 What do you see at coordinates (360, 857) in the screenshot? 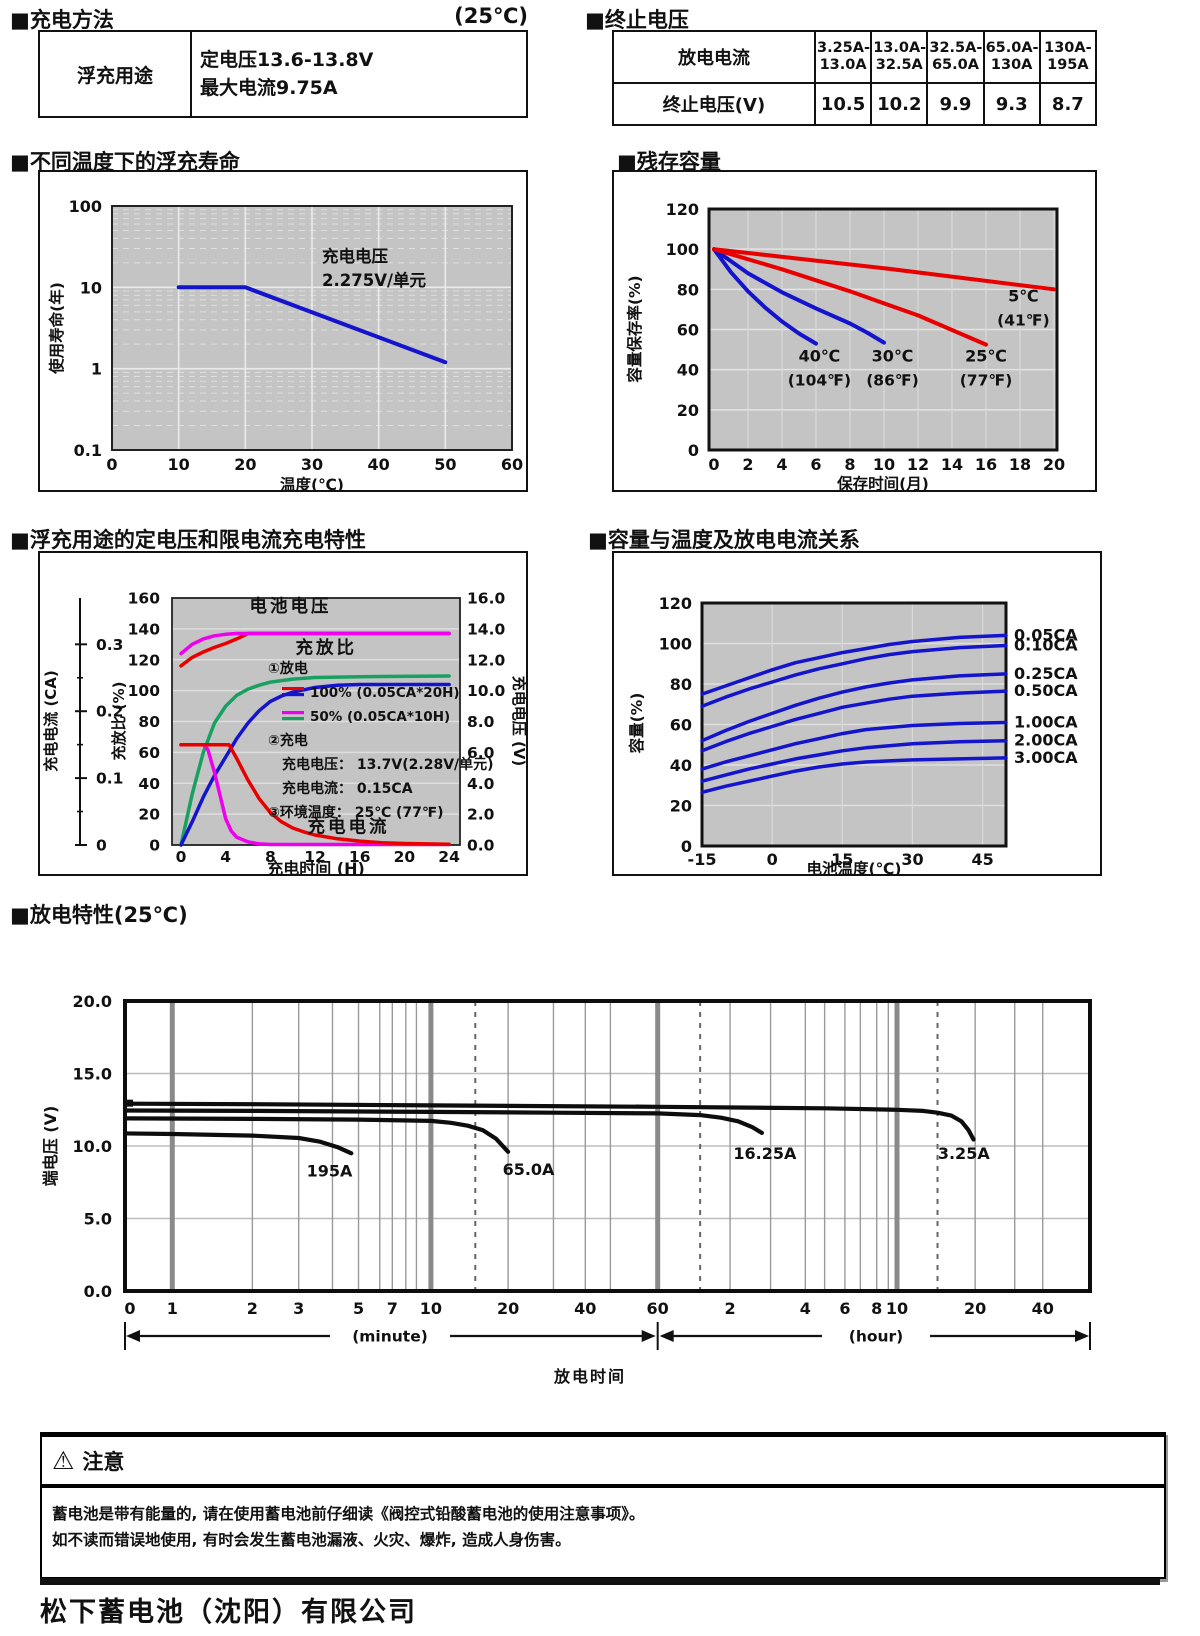
I see `x-tick-label: 16` at bounding box center [360, 857].